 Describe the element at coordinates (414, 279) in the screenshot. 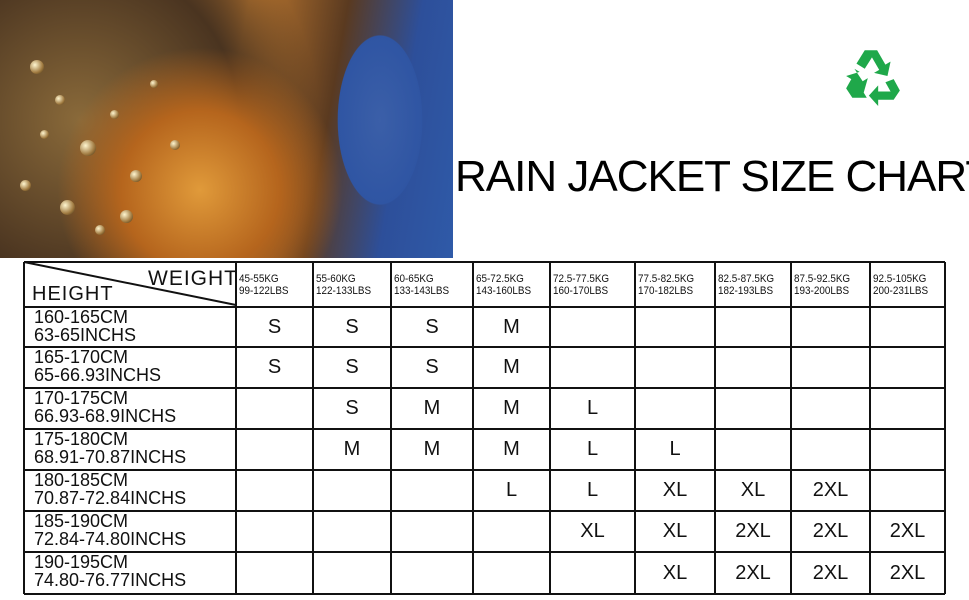

I see `column-weight-kg: 60-65KG` at that location.